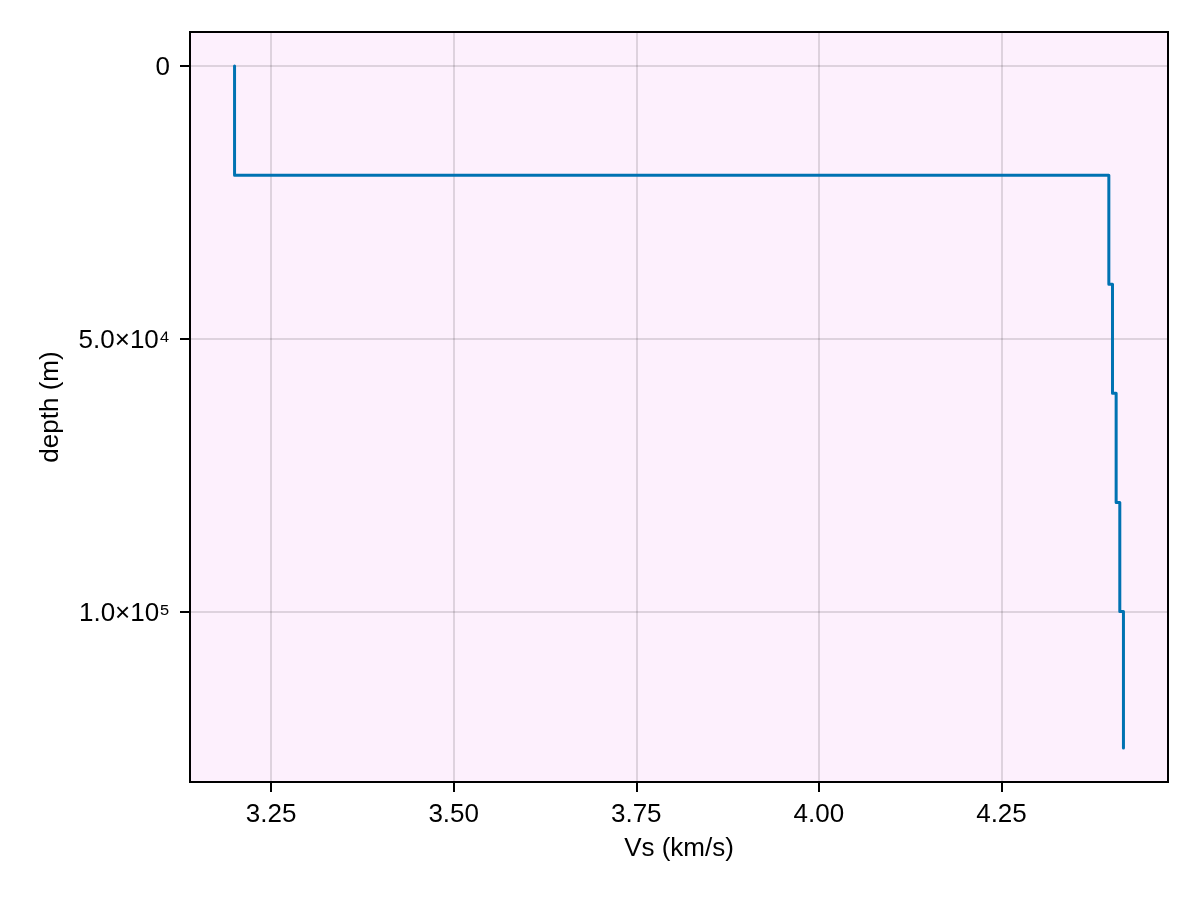  What do you see at coordinates (453, 813) in the screenshot?
I see `x-tick-label: 3.50` at bounding box center [453, 813].